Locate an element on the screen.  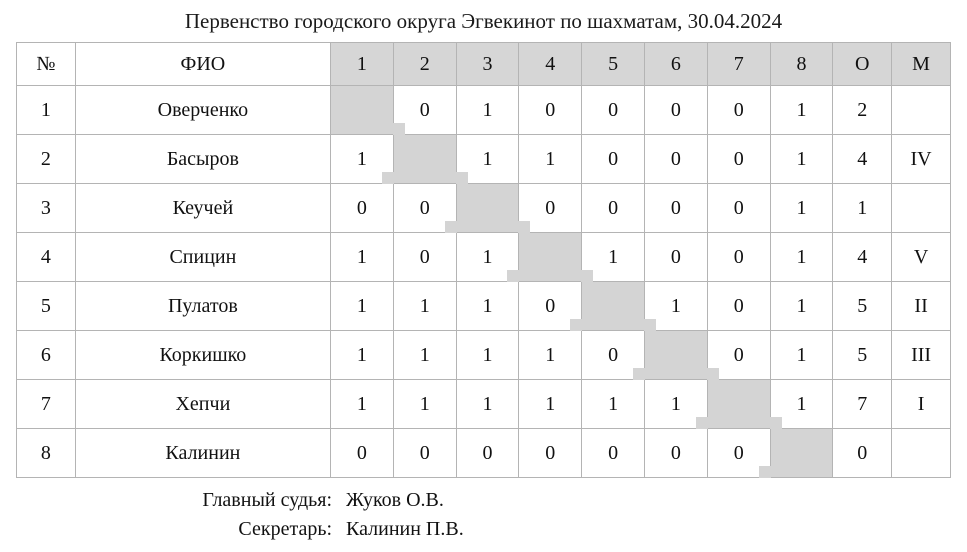
points-cell: 7 is located at coordinates (862, 404).